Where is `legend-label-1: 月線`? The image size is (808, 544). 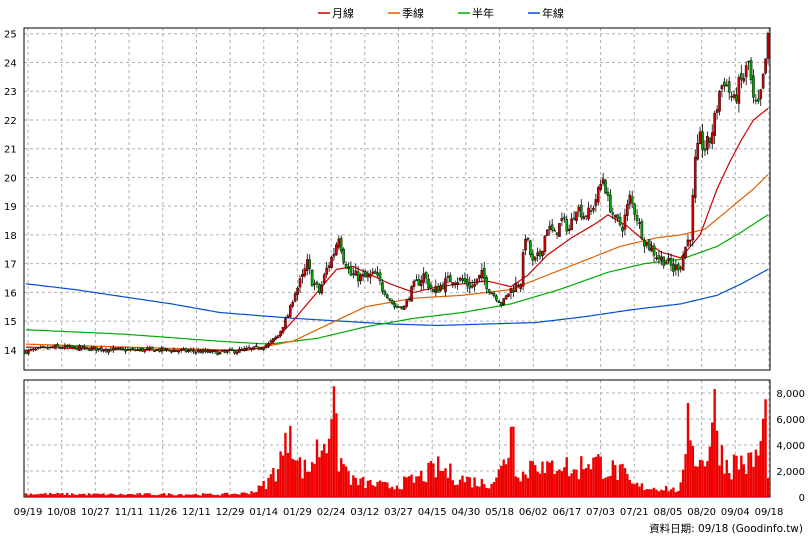
legend-label-1: 月線 is located at coordinates (343, 13).